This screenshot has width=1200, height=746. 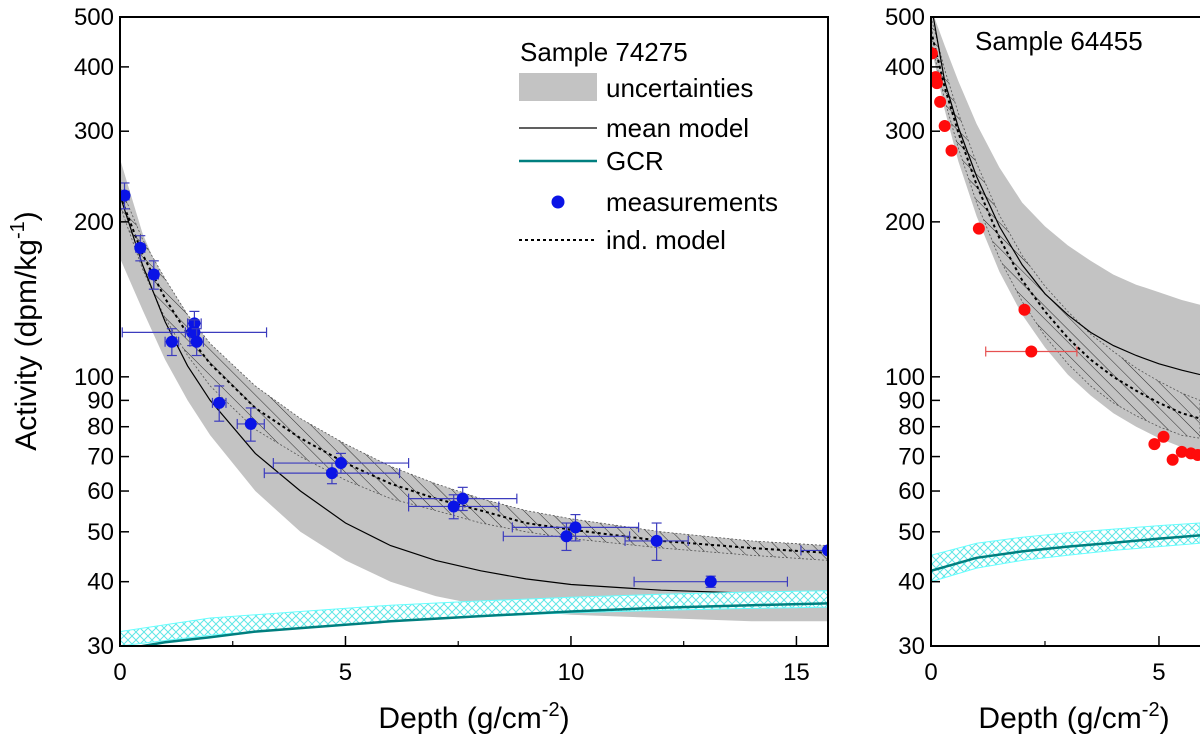 I want to click on y-tick-label-64455: 30, so click(x=911, y=646).